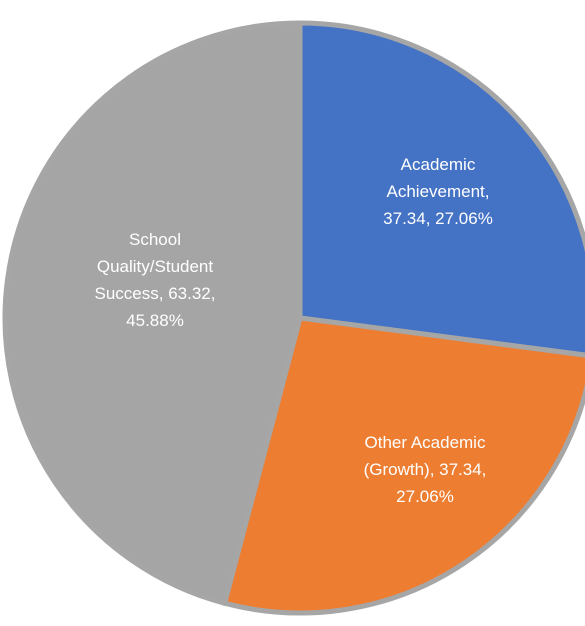 The width and height of the screenshot is (585, 626). I want to click on data-label-line: (Growth), 37.34,, so click(425, 469).